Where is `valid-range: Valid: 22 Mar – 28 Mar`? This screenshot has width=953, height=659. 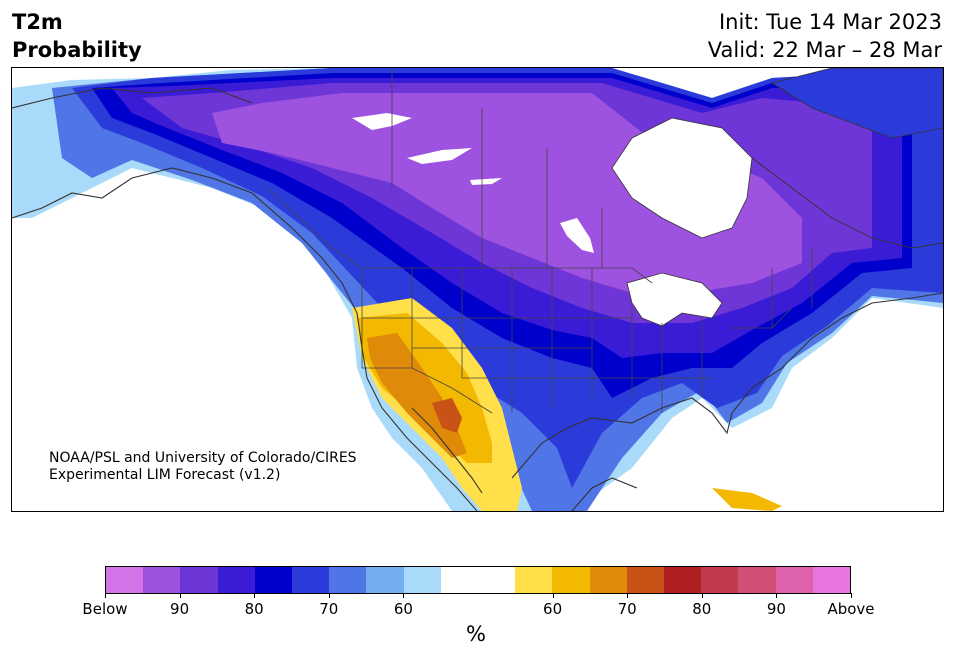
valid-range: Valid: 22 Mar – 28 Mar is located at coordinates (824, 50).